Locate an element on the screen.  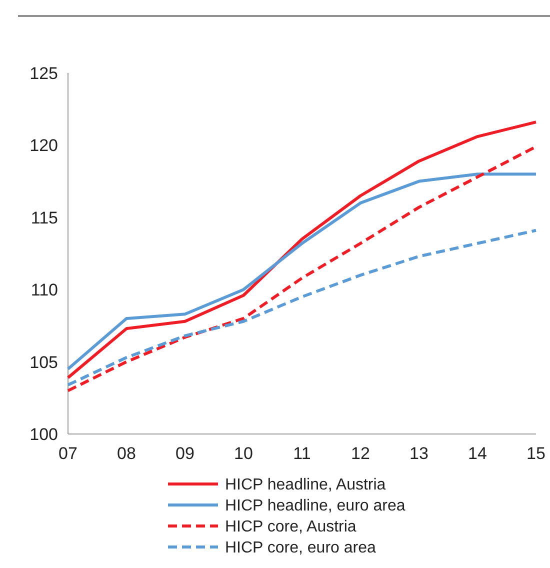
x-tick-label: 14 is located at coordinates (477, 453).